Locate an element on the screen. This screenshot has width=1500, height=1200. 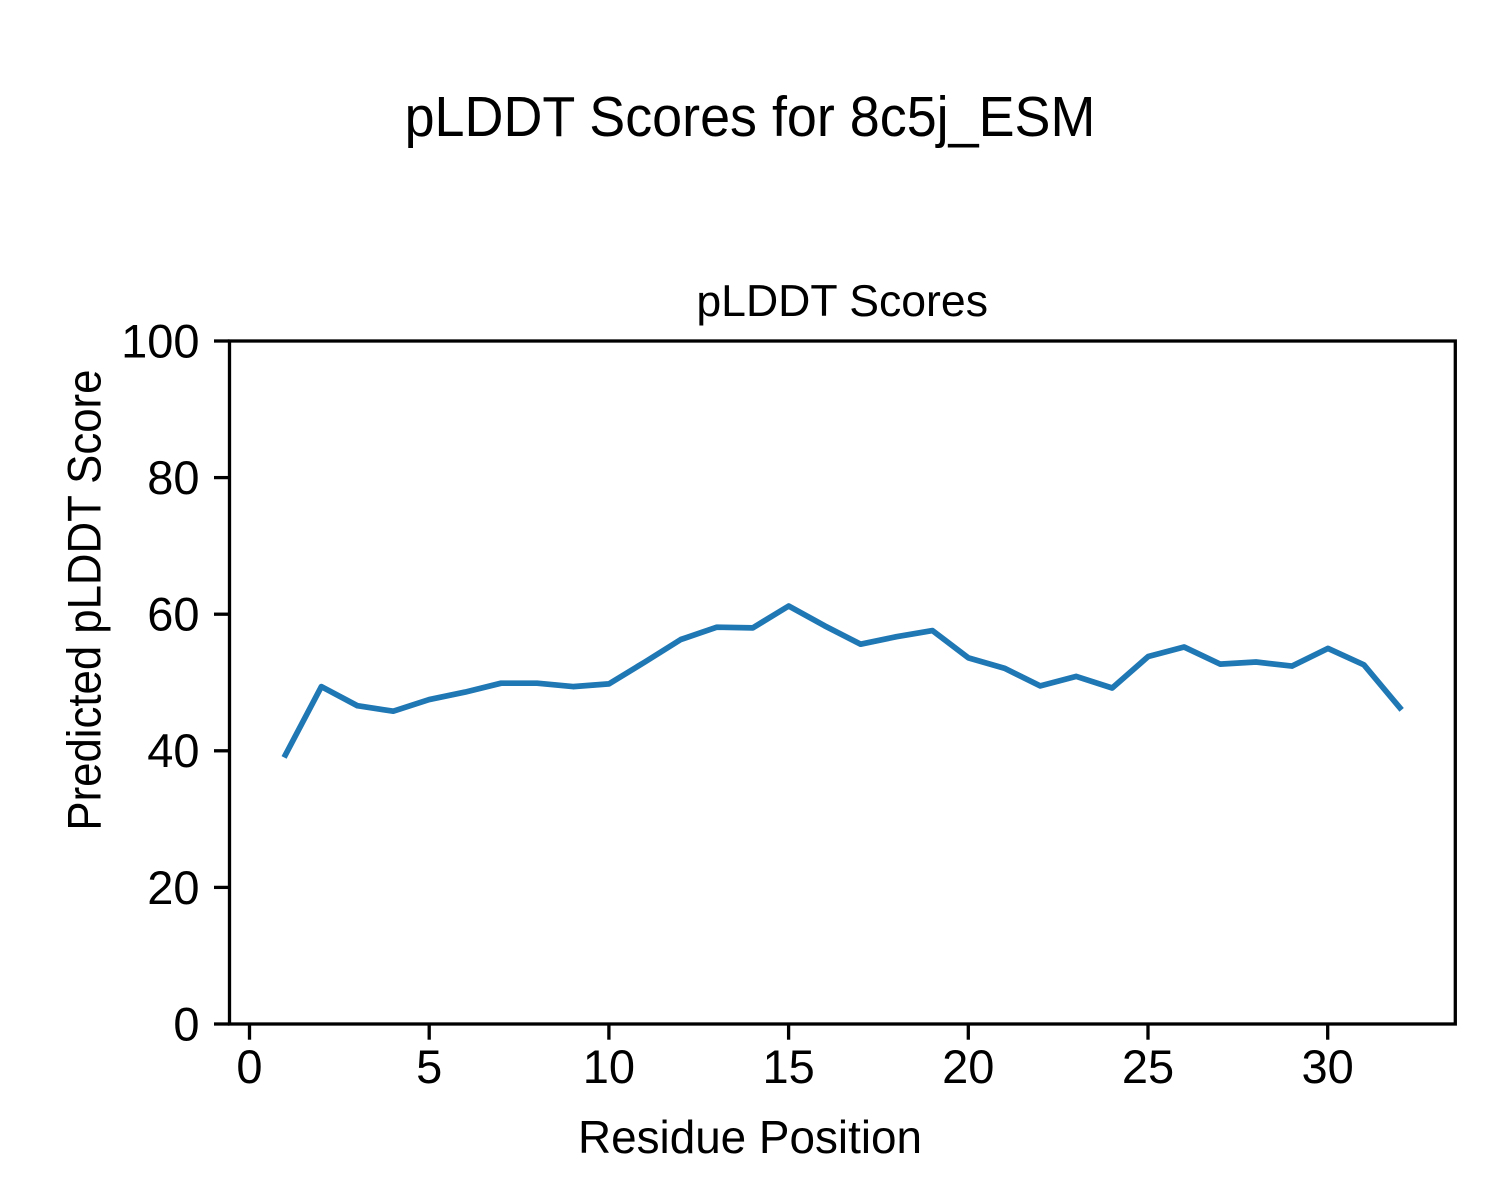
svg-text: 25 is located at coordinates (1148, 1066).